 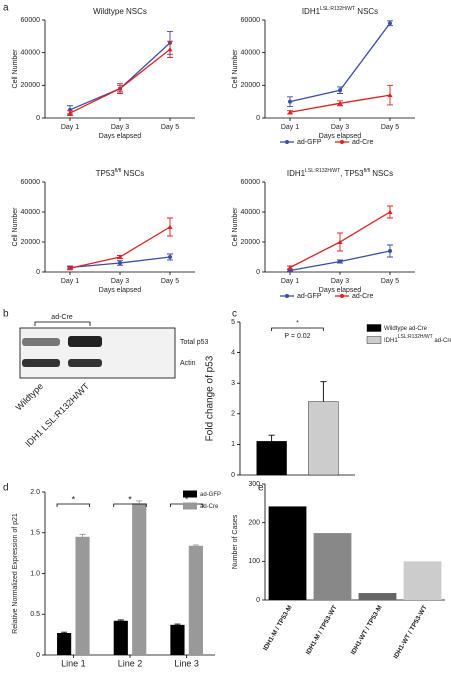 What do you see at coordinates (35, 533) in the screenshot?
I see `y-tick-label: 1.5` at bounding box center [35, 533].